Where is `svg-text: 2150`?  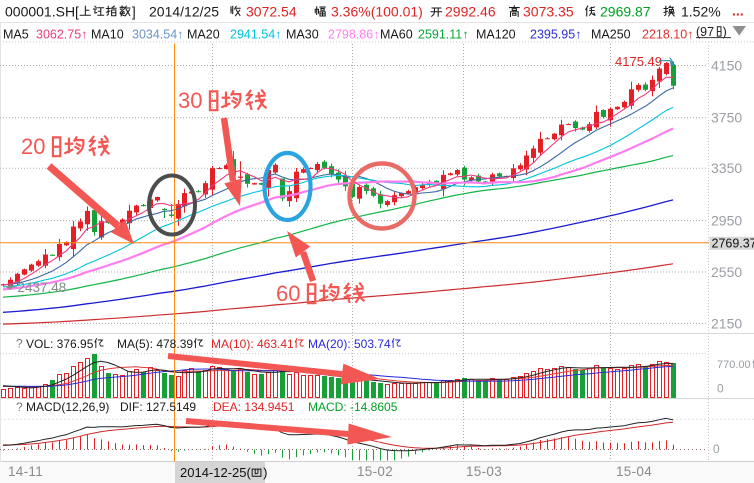
svg-text: 2150 is located at coordinates (726, 323).